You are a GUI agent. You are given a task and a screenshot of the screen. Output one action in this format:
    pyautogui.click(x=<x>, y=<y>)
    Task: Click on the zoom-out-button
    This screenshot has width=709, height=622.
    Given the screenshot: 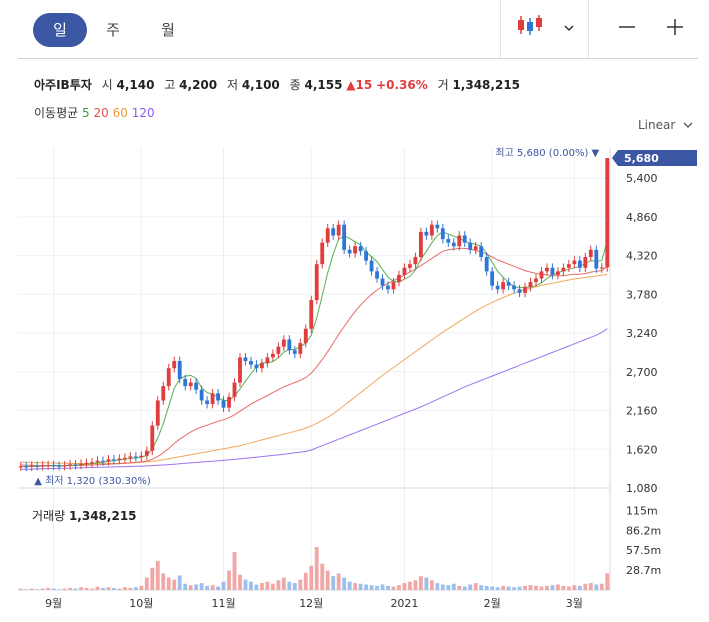 What is the action you would take?
    pyautogui.click(x=627, y=29)
    